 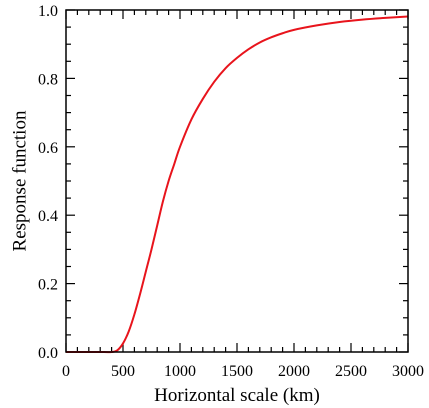 What do you see at coordinates (48, 353) in the screenshot?
I see `y-tick-label: 0.0` at bounding box center [48, 353].